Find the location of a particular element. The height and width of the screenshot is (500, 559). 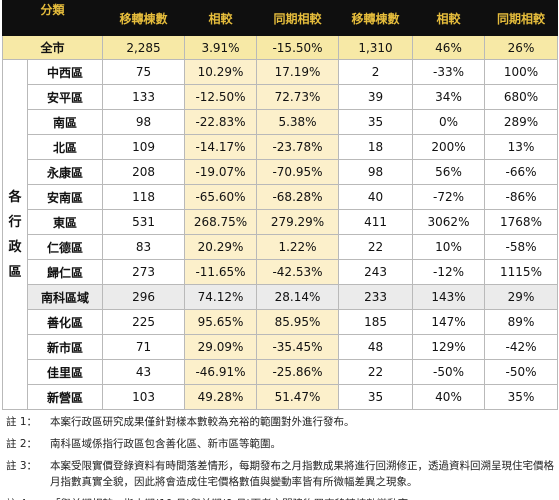

data-cell: -68.28% is located at coordinates (298, 197).